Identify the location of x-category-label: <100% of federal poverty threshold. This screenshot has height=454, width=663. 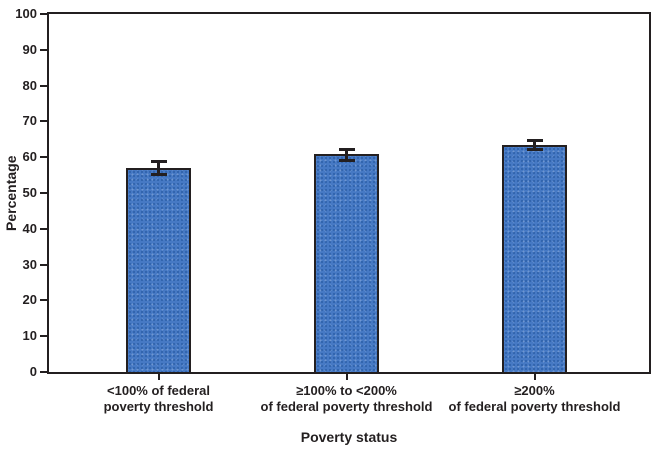
(159, 399).